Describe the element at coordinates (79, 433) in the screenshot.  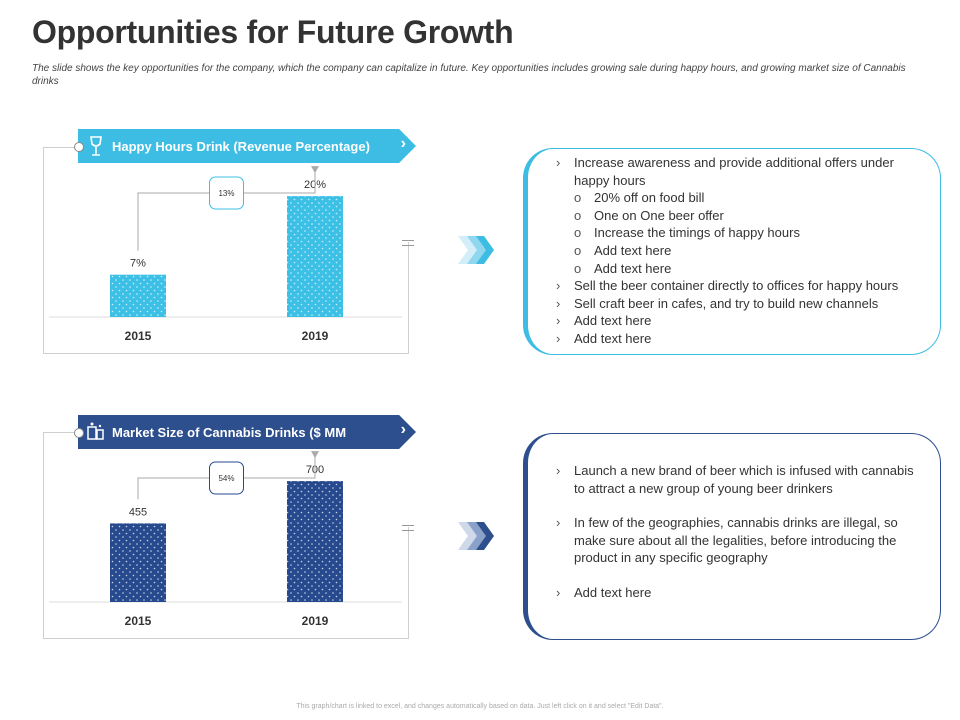
I see `chart2-connector-dot` at that location.